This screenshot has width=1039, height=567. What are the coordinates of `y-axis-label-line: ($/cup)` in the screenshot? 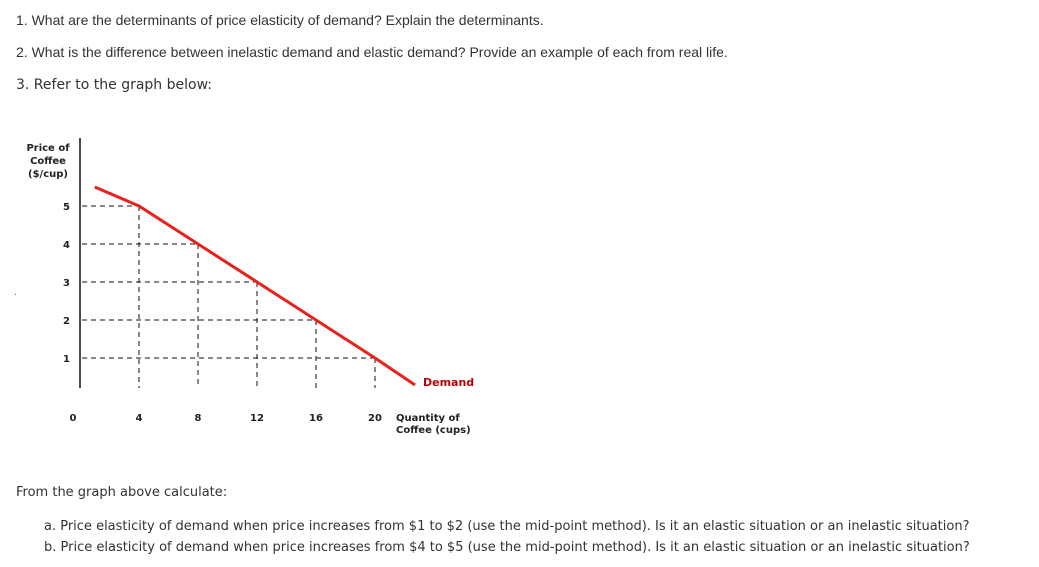 It's located at (48, 174).